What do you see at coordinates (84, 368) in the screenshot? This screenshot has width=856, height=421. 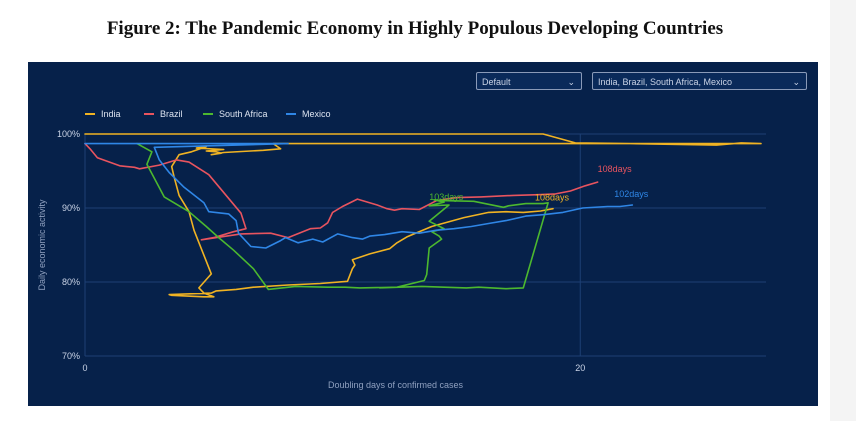 I see `x-tick-label: 0` at bounding box center [84, 368].